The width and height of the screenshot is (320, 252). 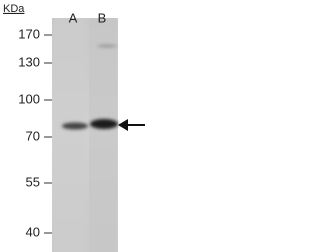 What do you see at coordinates (29, 61) in the screenshot?
I see `marker-label: 130` at bounding box center [29, 61].